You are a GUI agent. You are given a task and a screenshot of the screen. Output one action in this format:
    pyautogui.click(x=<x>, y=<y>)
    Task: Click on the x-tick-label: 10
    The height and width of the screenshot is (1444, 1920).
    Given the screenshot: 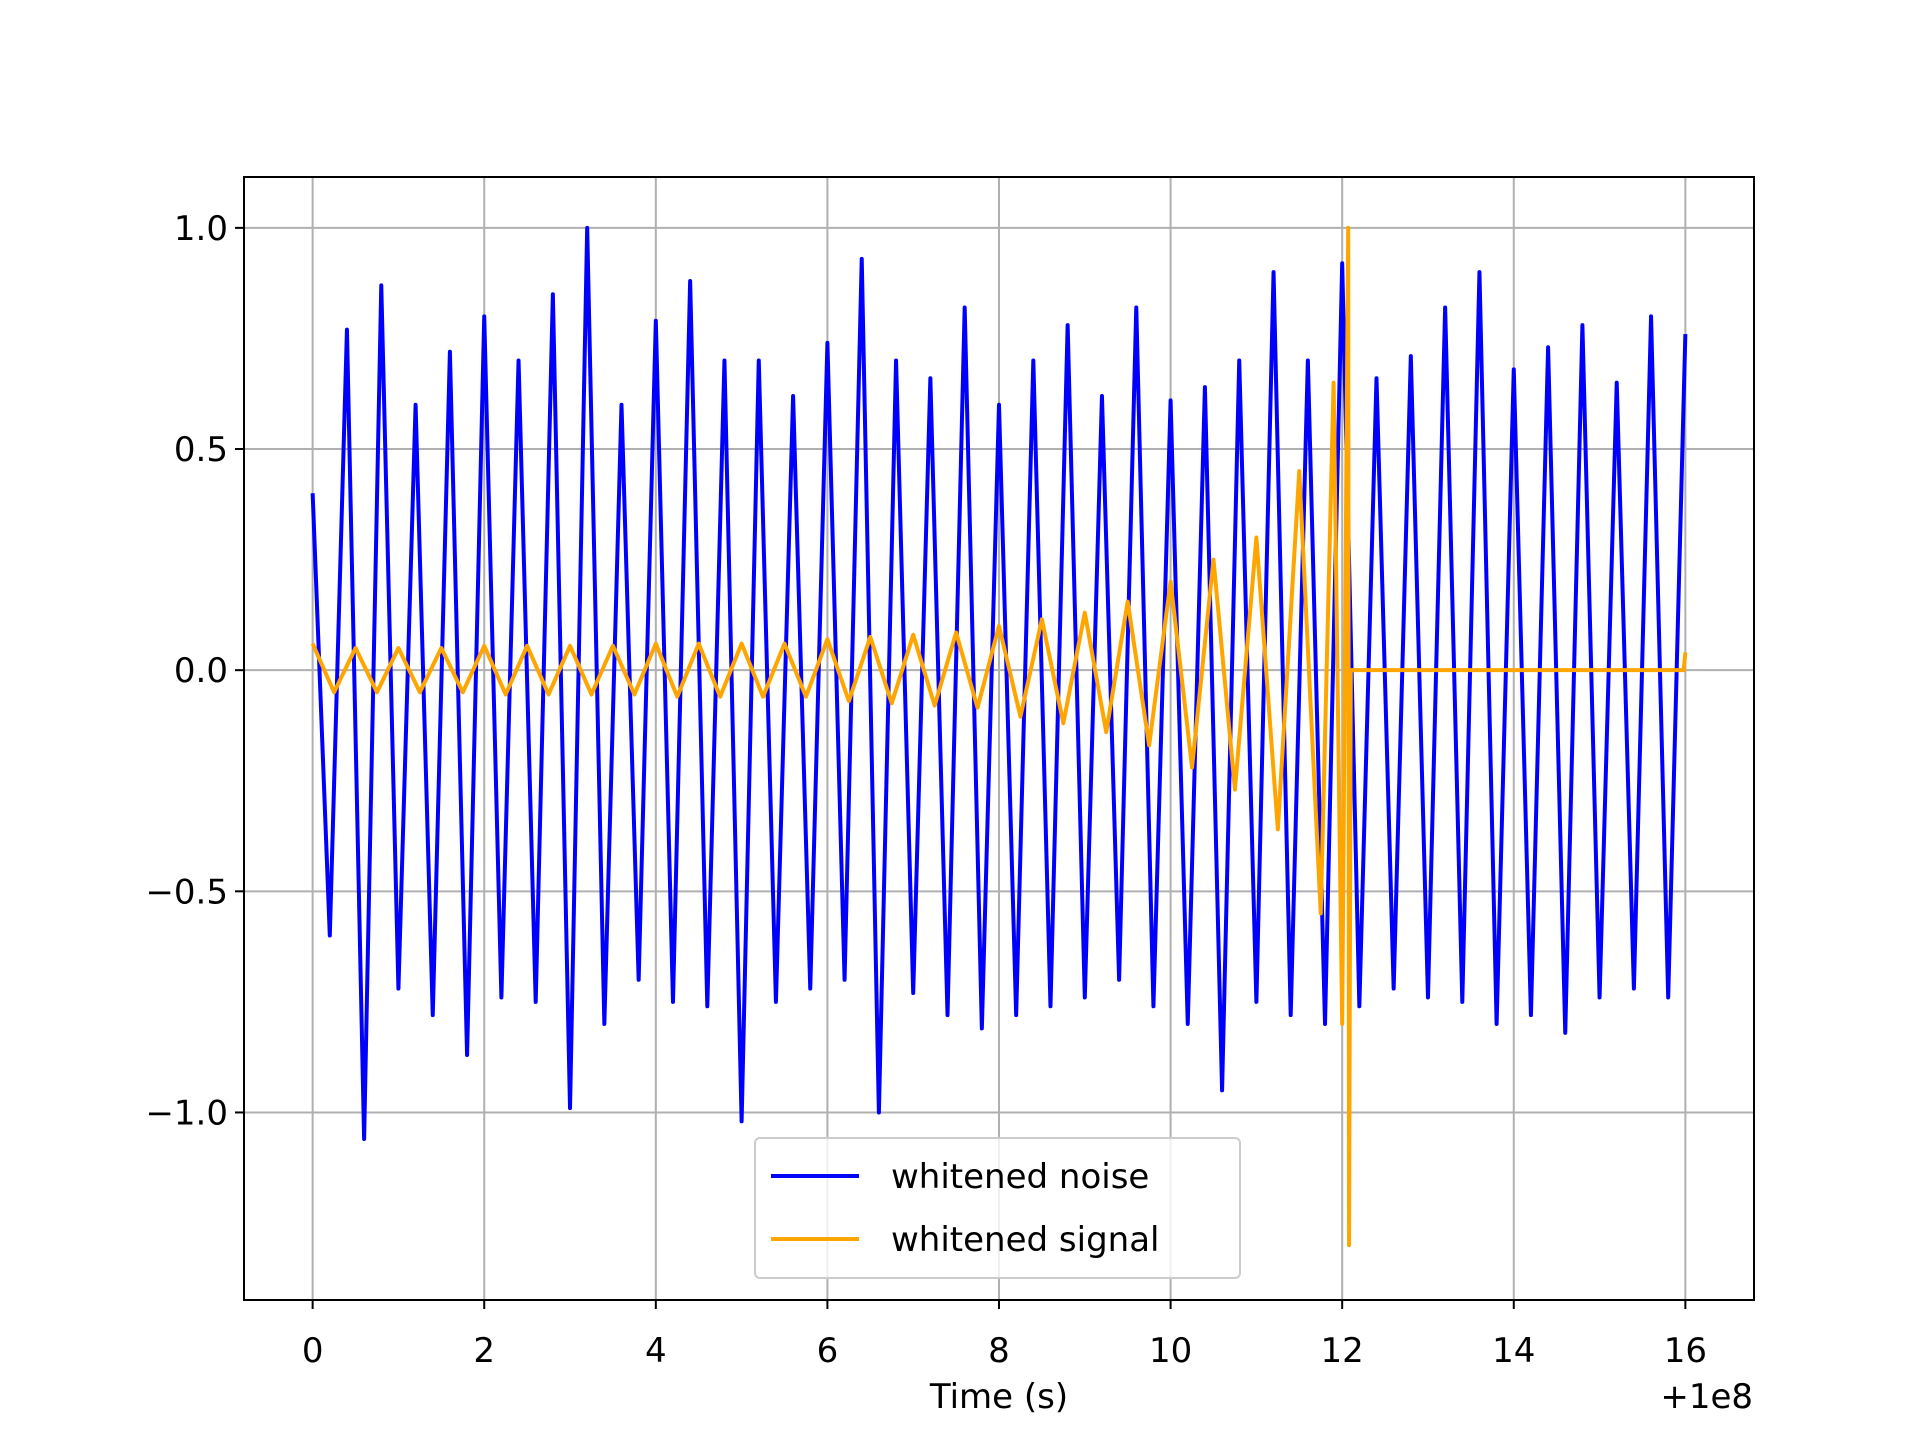 What is the action you would take?
    pyautogui.click(x=1170, y=1351)
    